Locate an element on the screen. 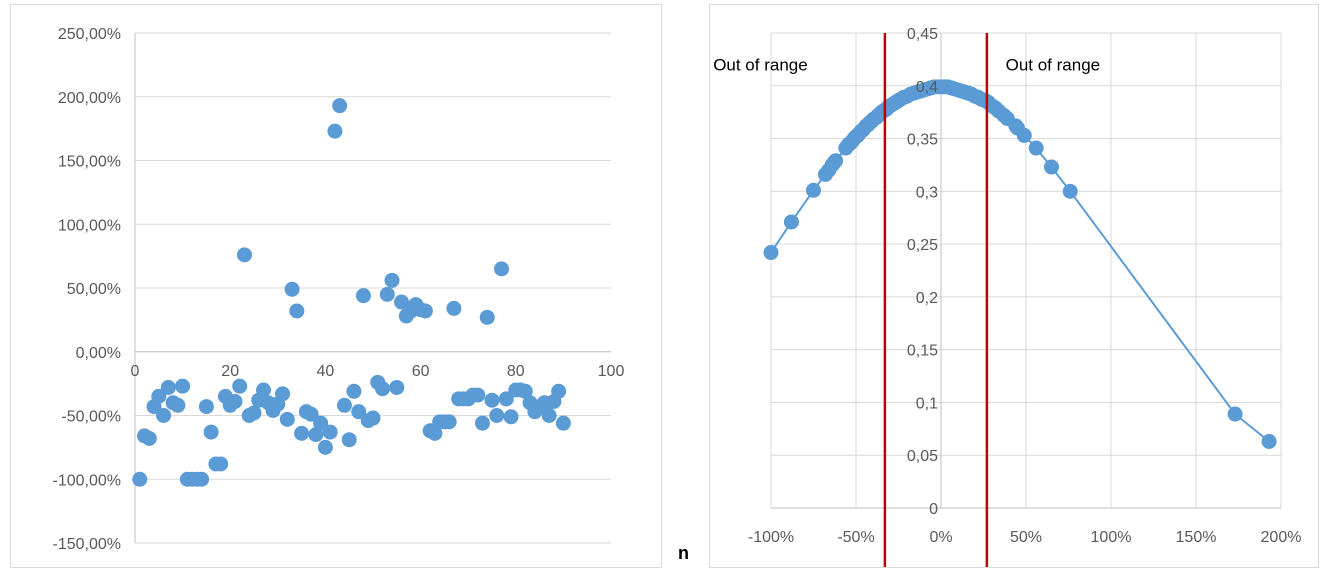  x-tick-label: 80 is located at coordinates (516, 371).